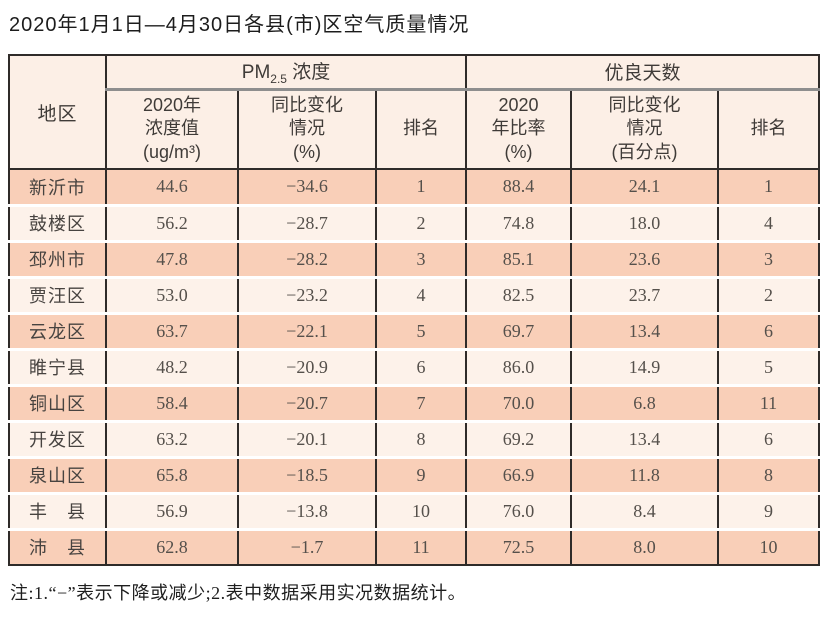 The height and width of the screenshot is (620, 825). What do you see at coordinates (239, 25) in the screenshot?
I see `page-title: 2020年1月1日—4月30日各县(市)区空气质量情况` at bounding box center [239, 25].